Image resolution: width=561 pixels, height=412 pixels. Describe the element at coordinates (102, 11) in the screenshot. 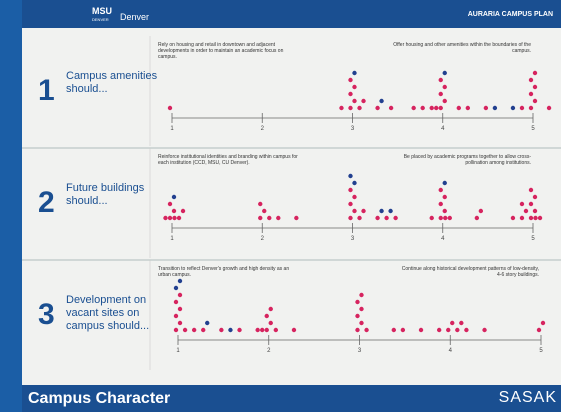

I see `logo: MSU` at that location.